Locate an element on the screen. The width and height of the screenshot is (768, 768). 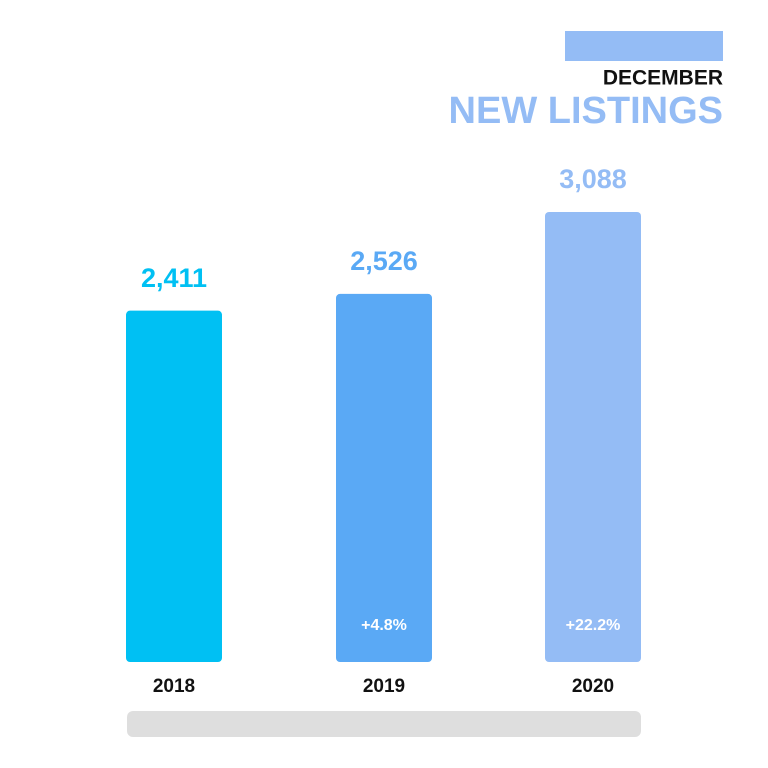
x-tick-label: 2020 is located at coordinates (593, 686).